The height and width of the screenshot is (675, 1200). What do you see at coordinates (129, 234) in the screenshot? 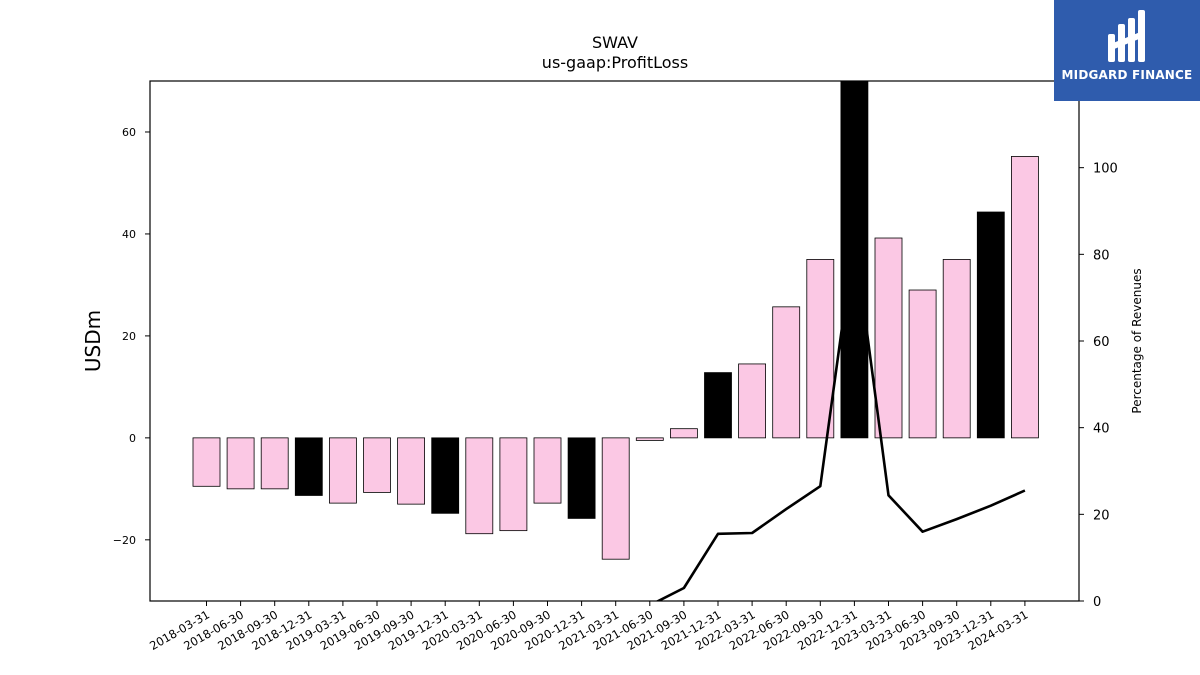
I see `y-tick-label: 40` at bounding box center [129, 234].